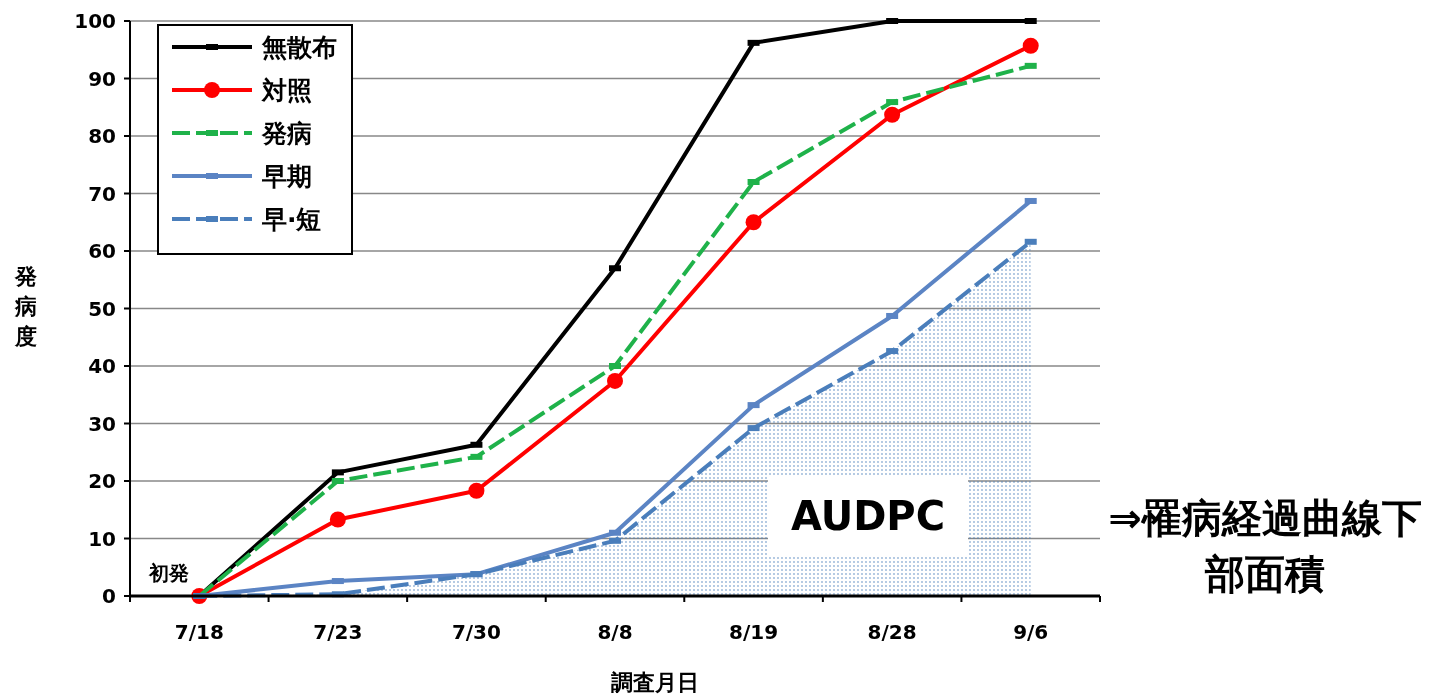 This screenshot has width=1443, height=696. What do you see at coordinates (102, 538) in the screenshot?
I see `y-tick-label: 10` at bounding box center [102, 538].